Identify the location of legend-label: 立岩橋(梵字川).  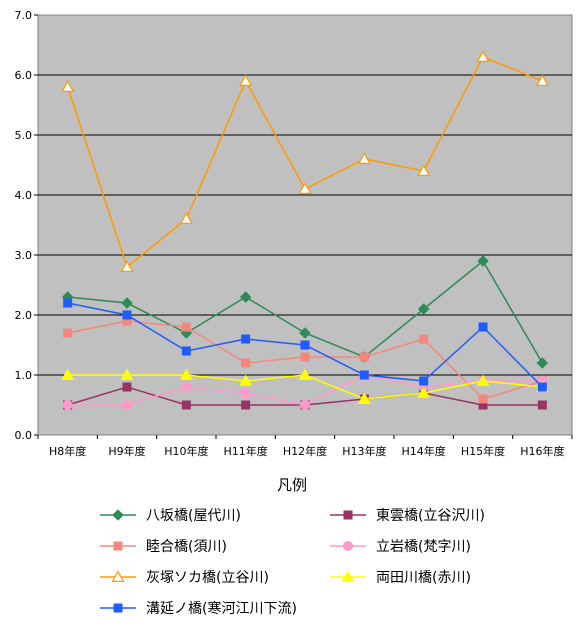
(423, 547).